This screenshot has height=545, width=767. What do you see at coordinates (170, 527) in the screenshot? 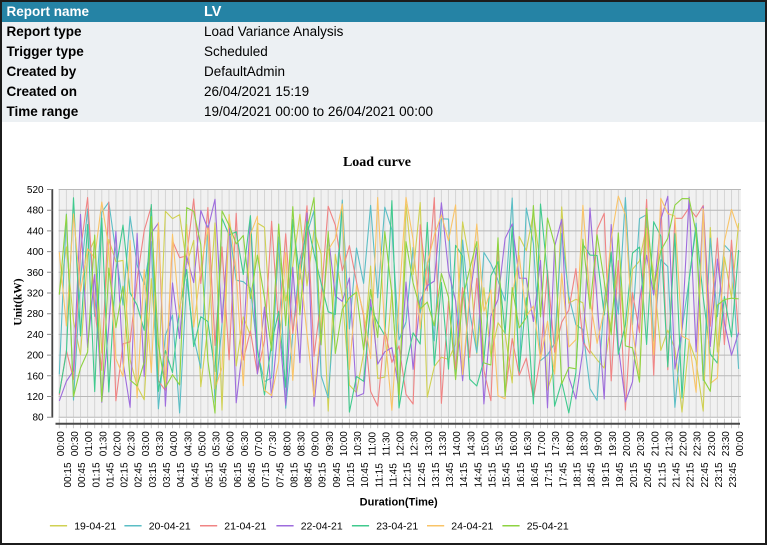
I see `svg-text: 20-04-21` at bounding box center [170, 527].